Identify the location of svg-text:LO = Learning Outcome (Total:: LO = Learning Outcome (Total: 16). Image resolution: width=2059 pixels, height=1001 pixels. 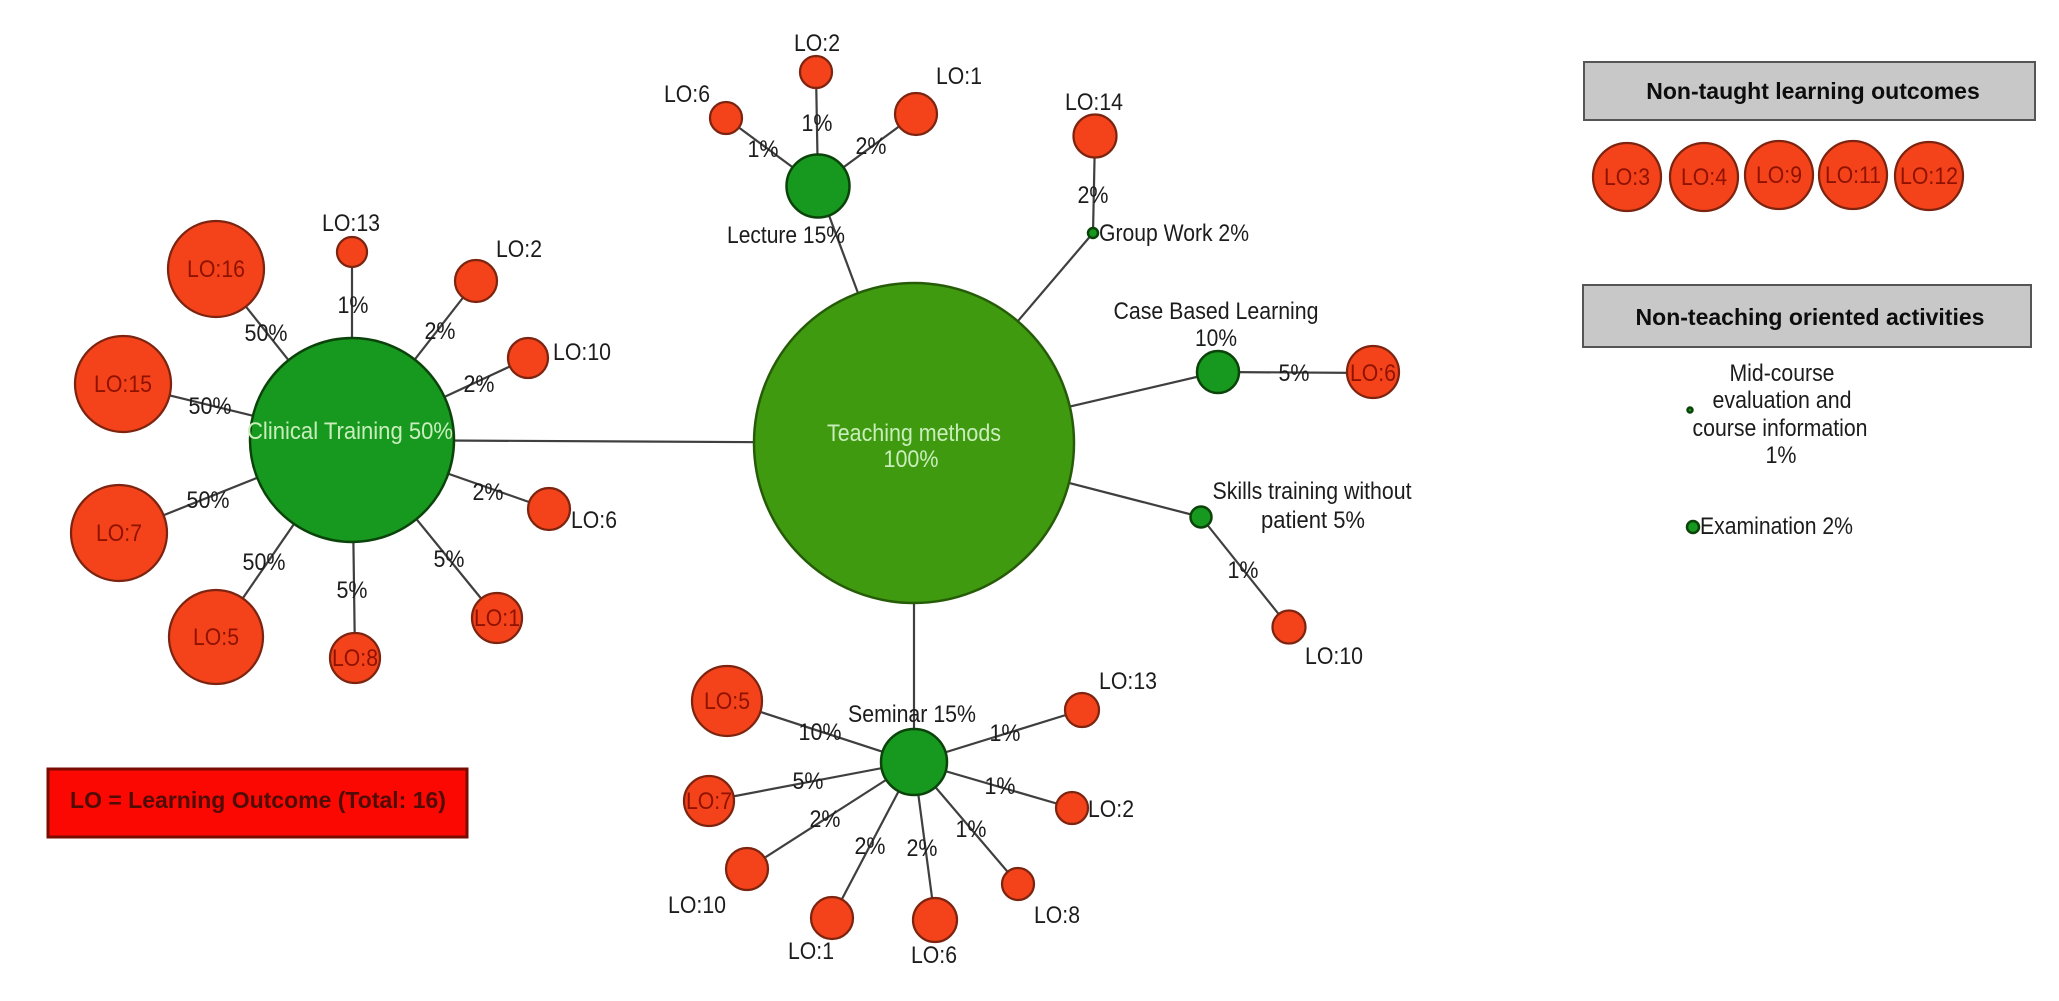
(258, 800).